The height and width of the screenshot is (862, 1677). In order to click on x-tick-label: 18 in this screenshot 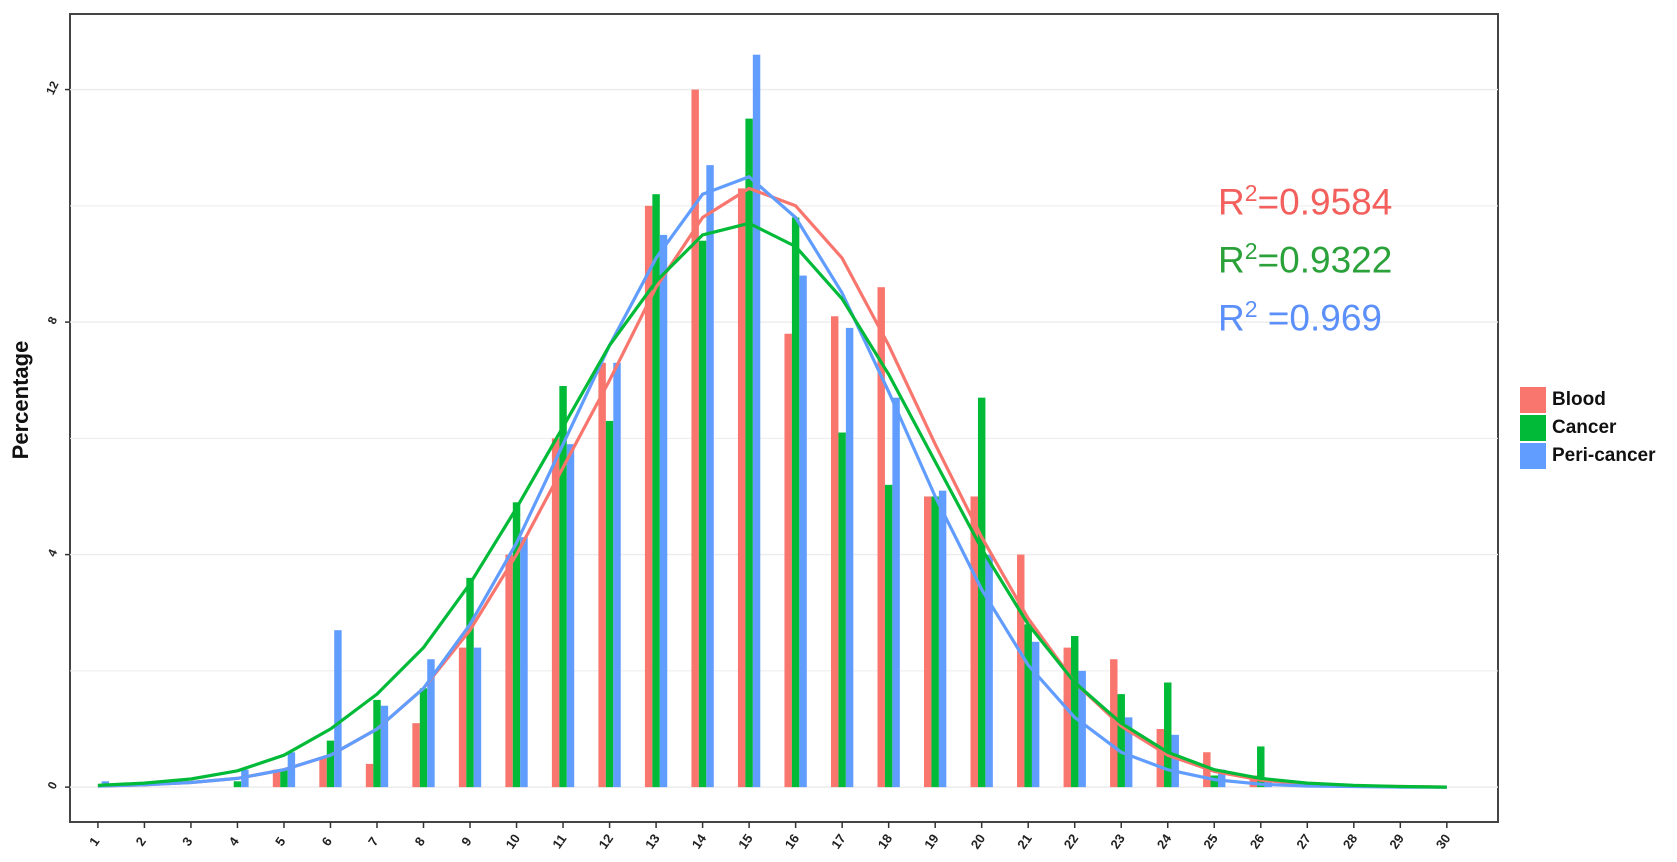, I will do `click(885, 841)`.